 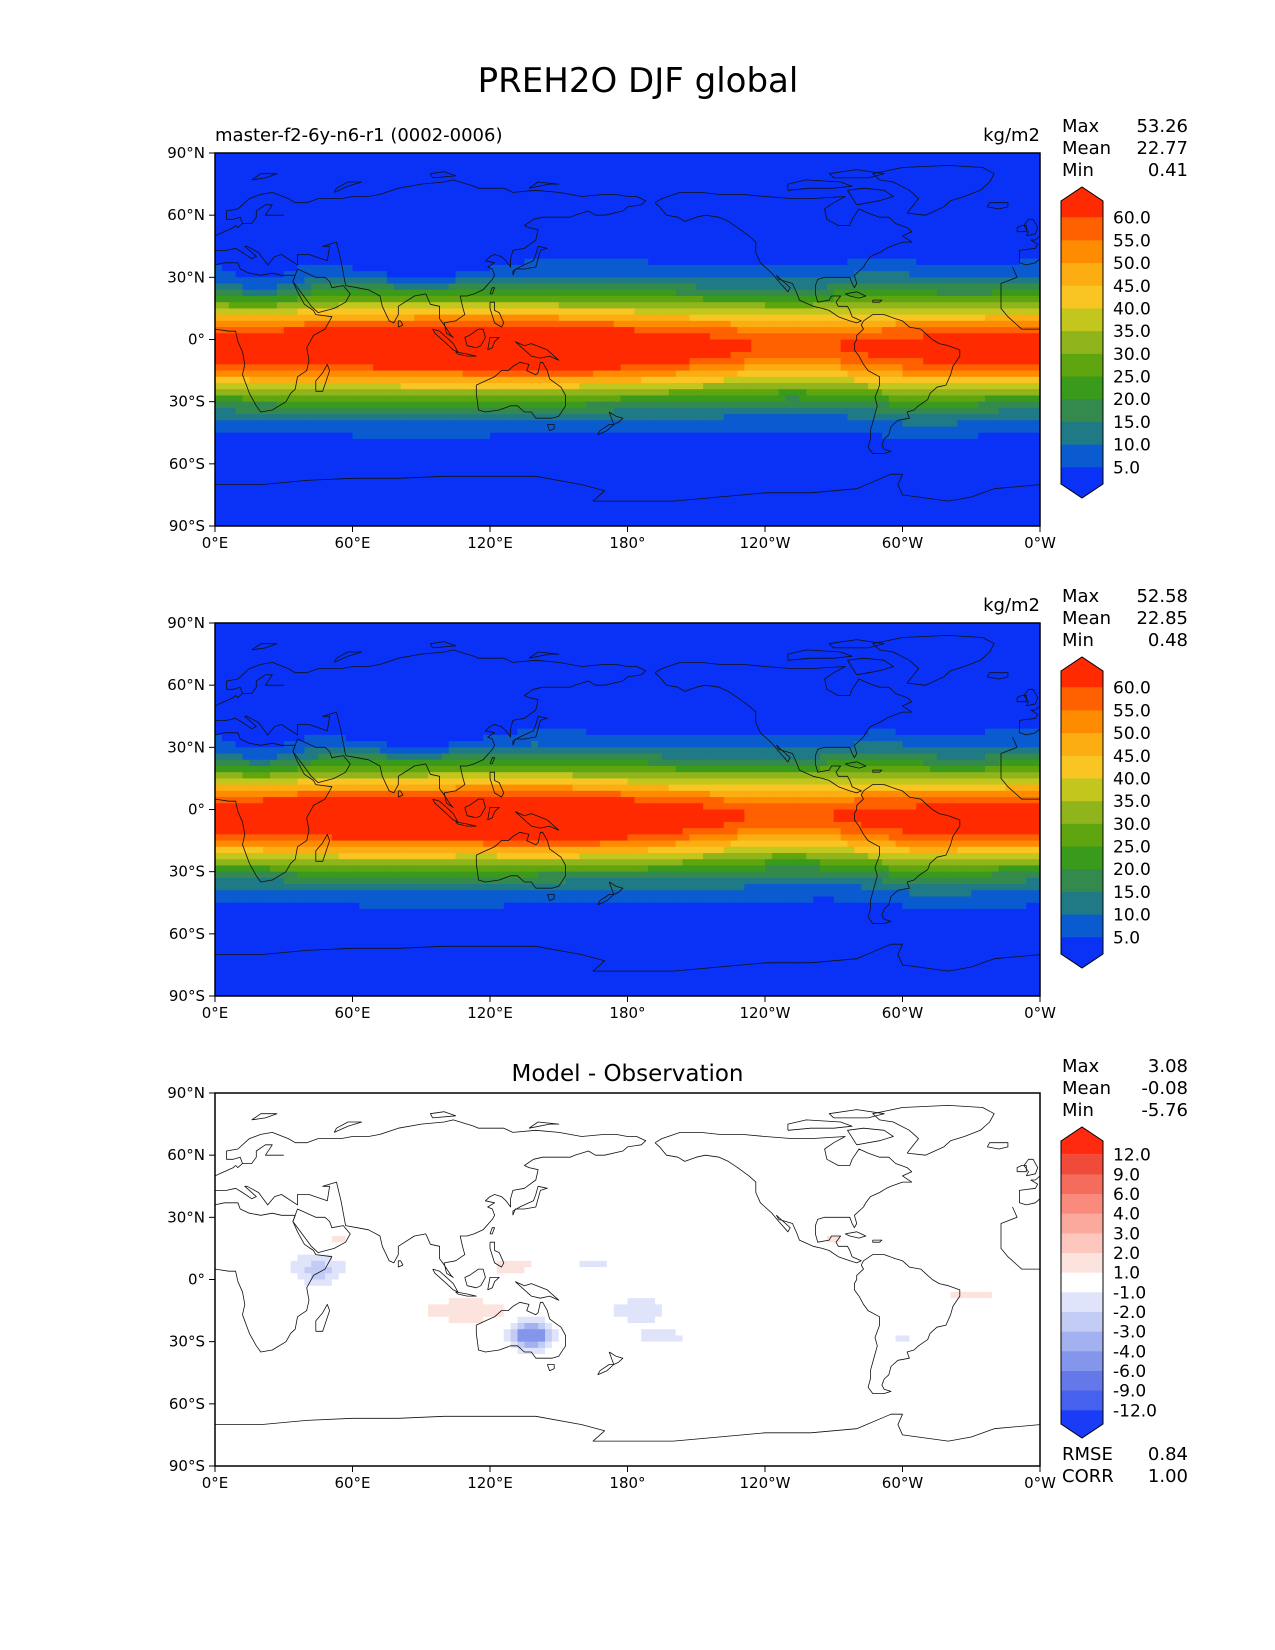 I want to click on colorbar-tick-label: 1.0, so click(x=1126, y=1274).